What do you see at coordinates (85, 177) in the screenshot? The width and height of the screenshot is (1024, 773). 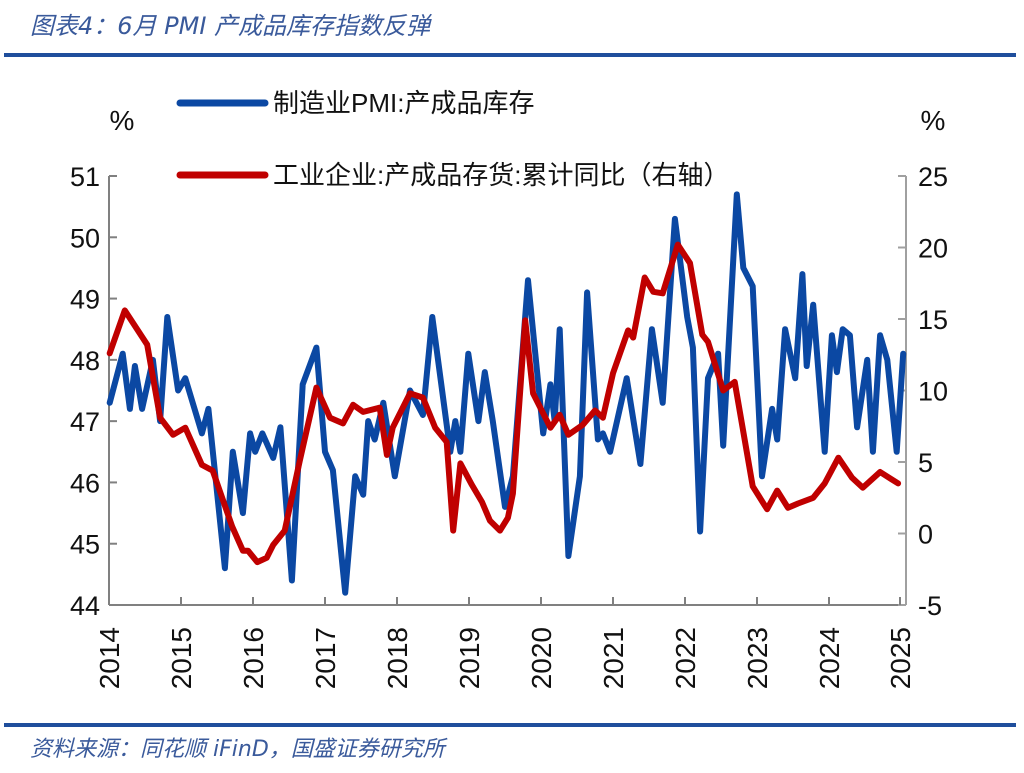 I see `left-tick-label: 51` at bounding box center [85, 177].